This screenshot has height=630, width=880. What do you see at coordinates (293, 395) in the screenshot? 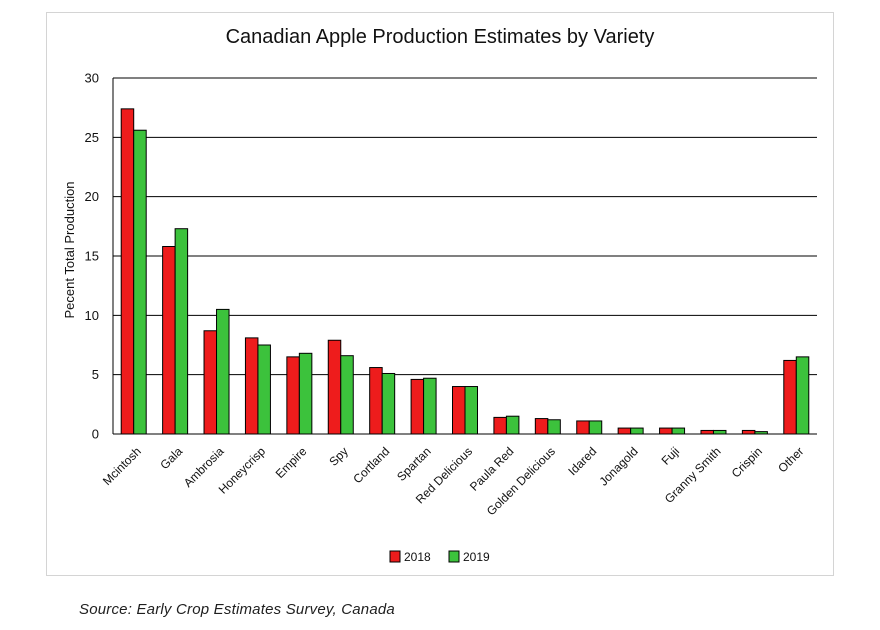
I see `bar-2018-empire` at bounding box center [293, 395].